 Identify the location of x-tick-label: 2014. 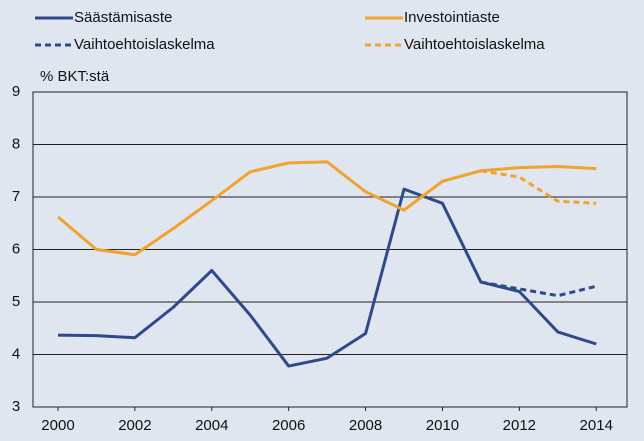
(596, 425).